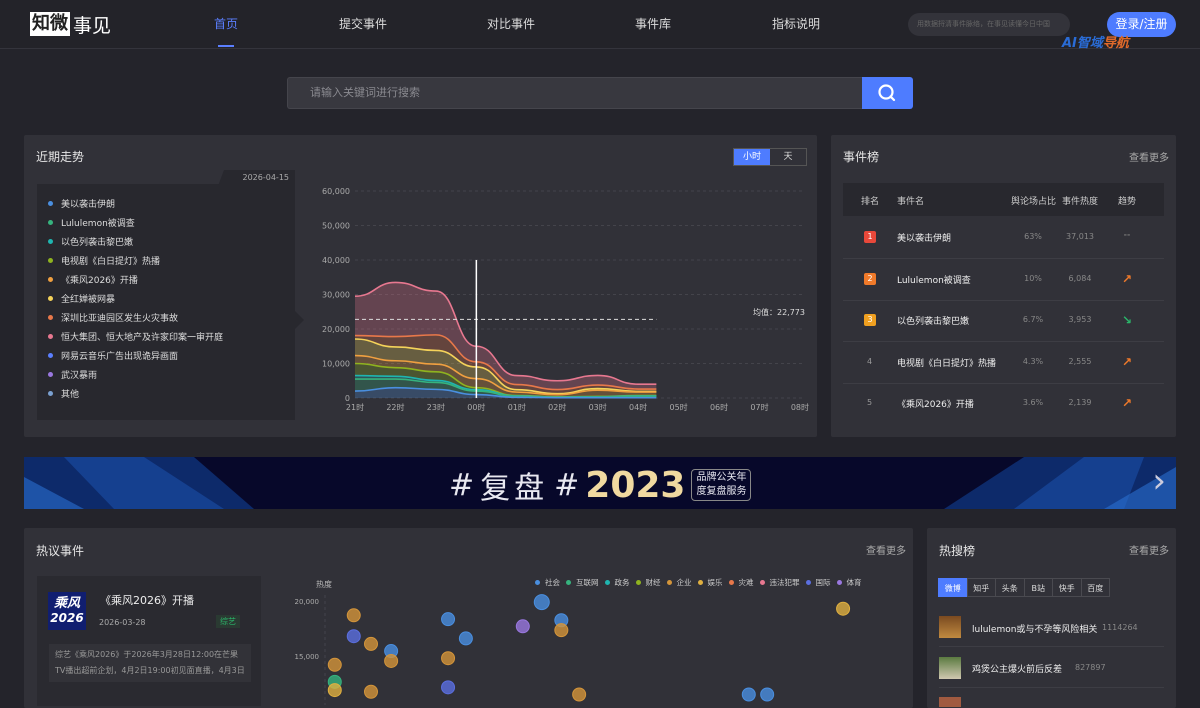 The width and height of the screenshot is (1200, 708). Describe the element at coordinates (1127, 403) in the screenshot. I see `trend-up-icon: ↗` at that location.